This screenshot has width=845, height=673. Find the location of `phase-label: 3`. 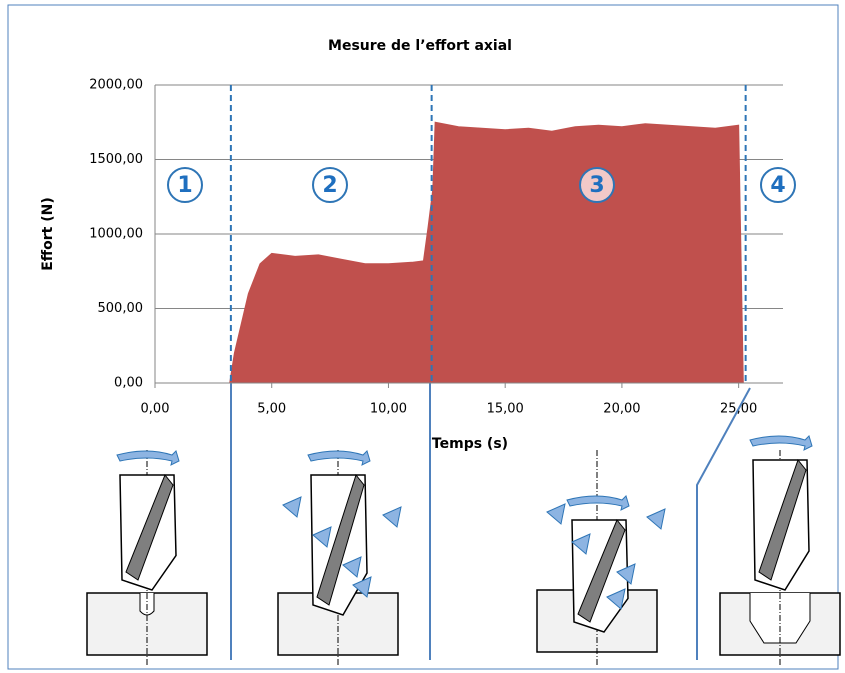

phase-label: 3 is located at coordinates (596, 185).